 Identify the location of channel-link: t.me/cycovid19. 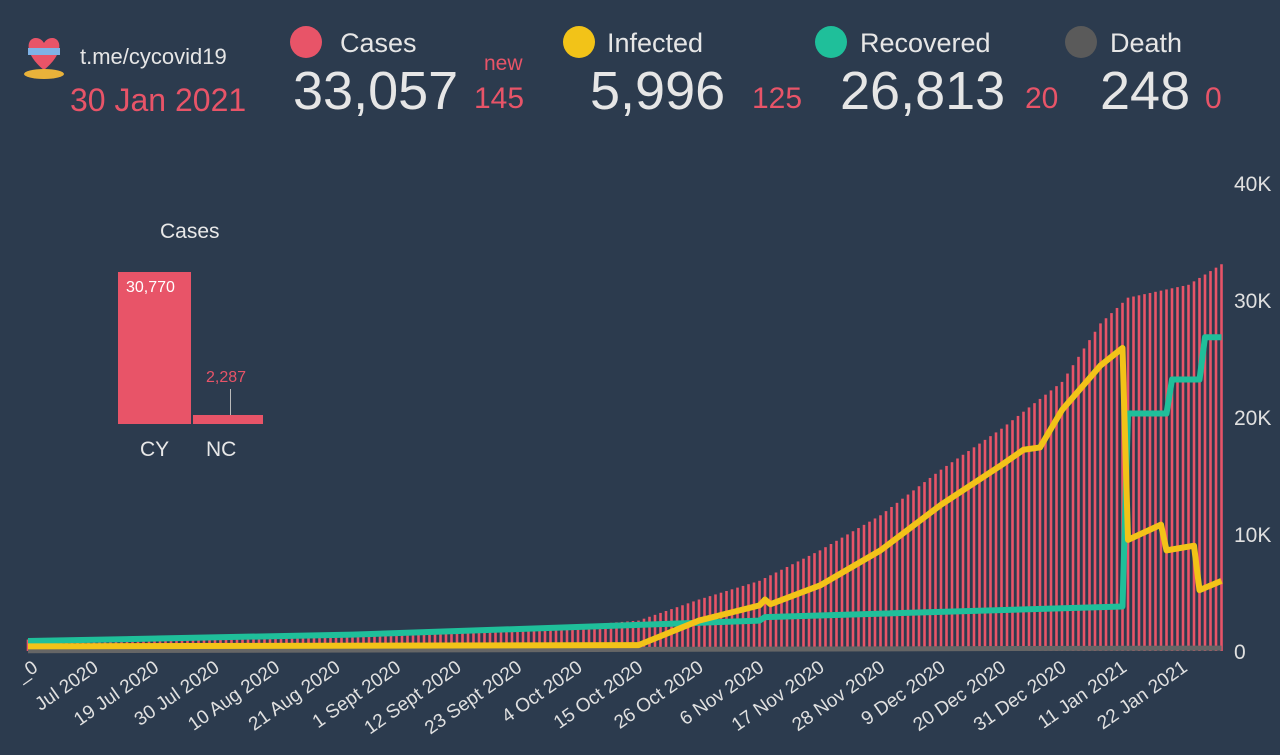
(153, 56).